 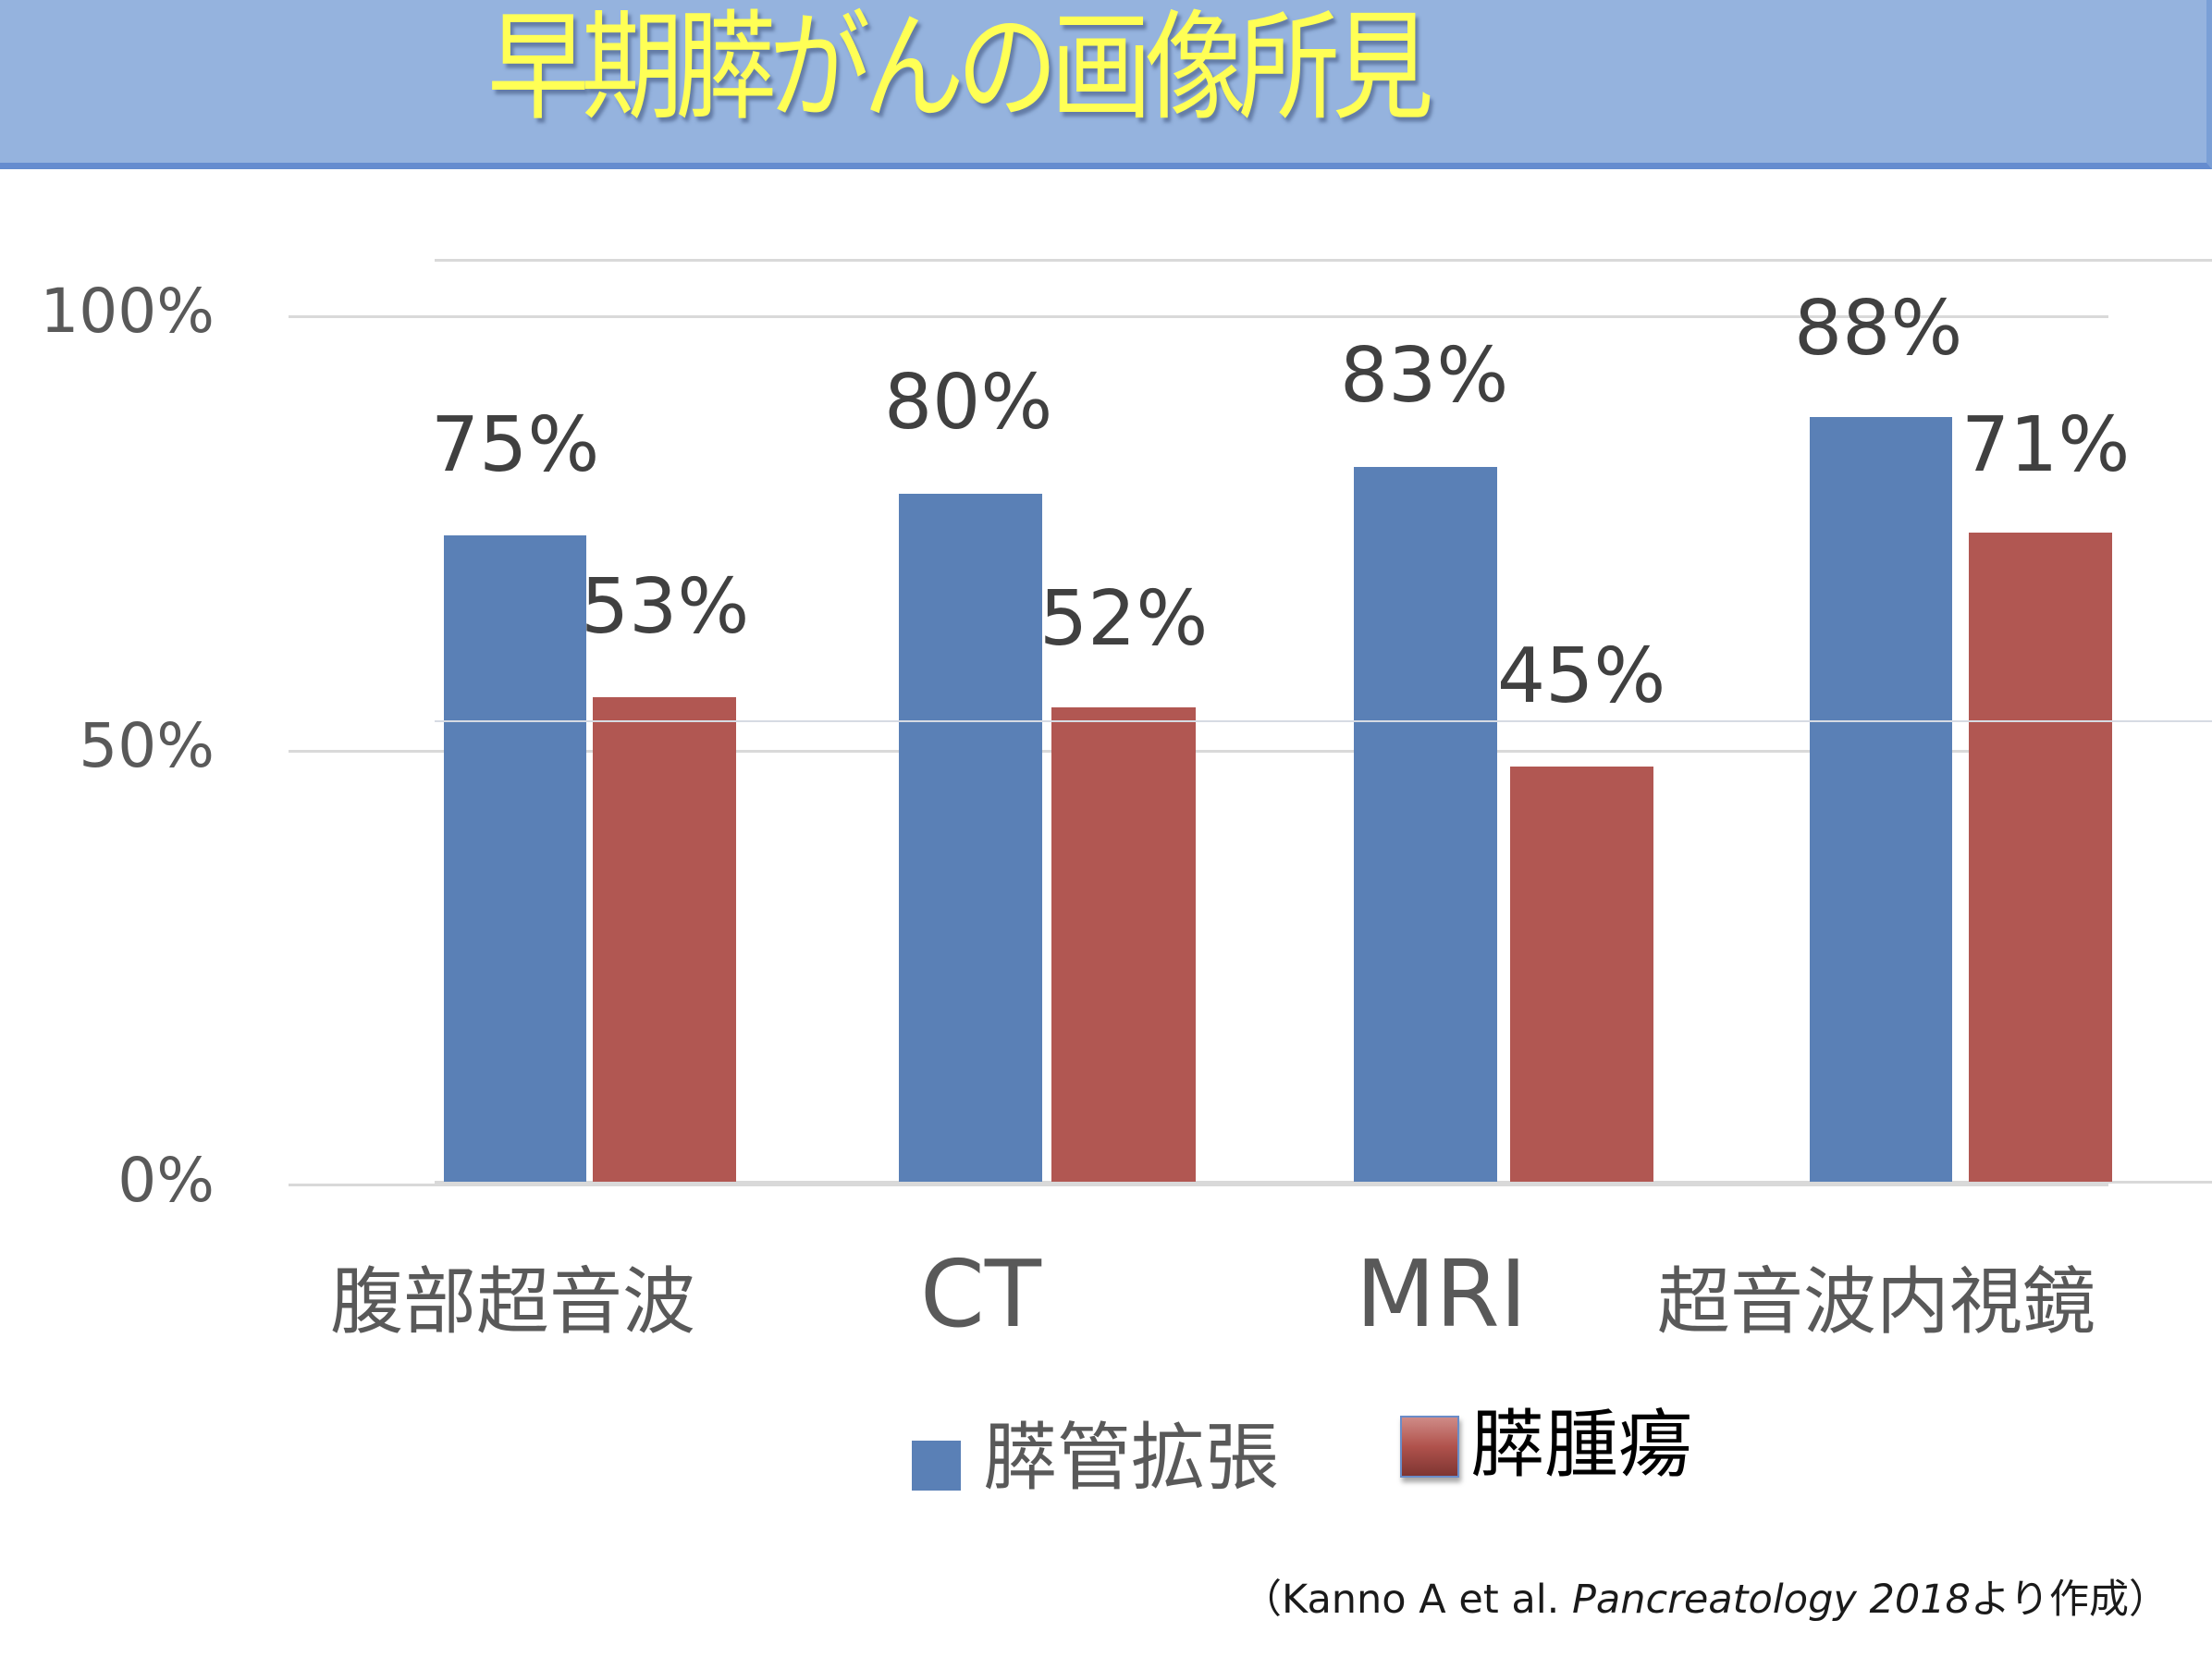 What do you see at coordinates (1324, 721) in the screenshot?
I see `gridline-50-plot` at bounding box center [1324, 721].